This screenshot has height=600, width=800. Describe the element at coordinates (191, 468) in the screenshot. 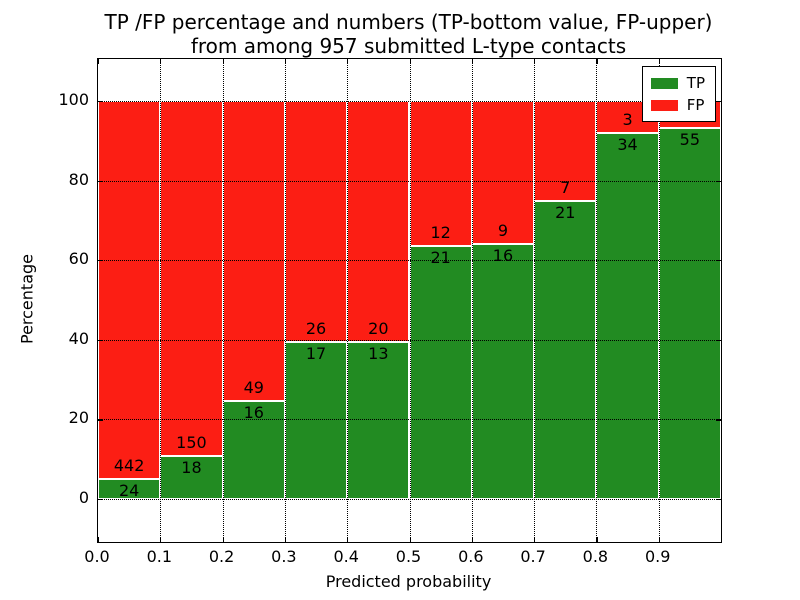

I see `bar-tp-count-label: 18` at that location.